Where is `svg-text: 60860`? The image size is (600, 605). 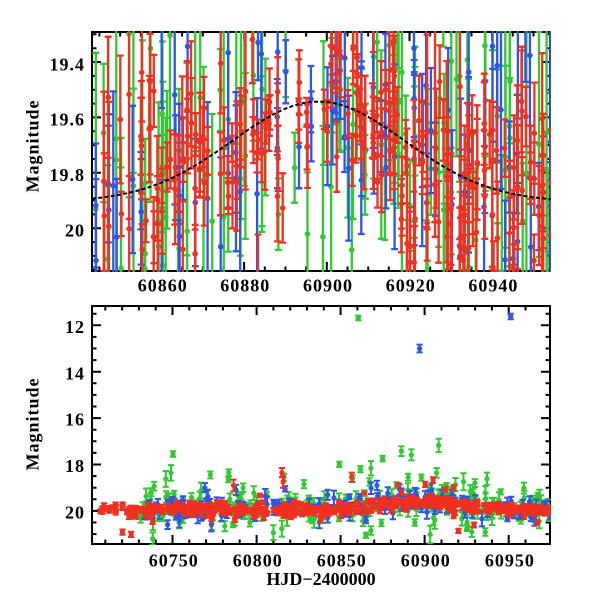
svg-text: 60860 is located at coordinates (163, 285).